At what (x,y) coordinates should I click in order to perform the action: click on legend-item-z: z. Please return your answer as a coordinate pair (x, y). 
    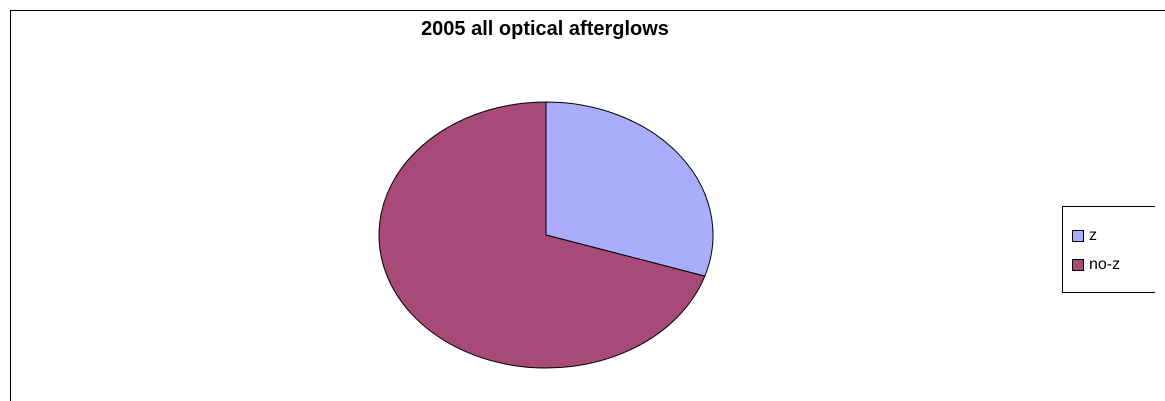
    Looking at the image, I should click on (1113, 235).